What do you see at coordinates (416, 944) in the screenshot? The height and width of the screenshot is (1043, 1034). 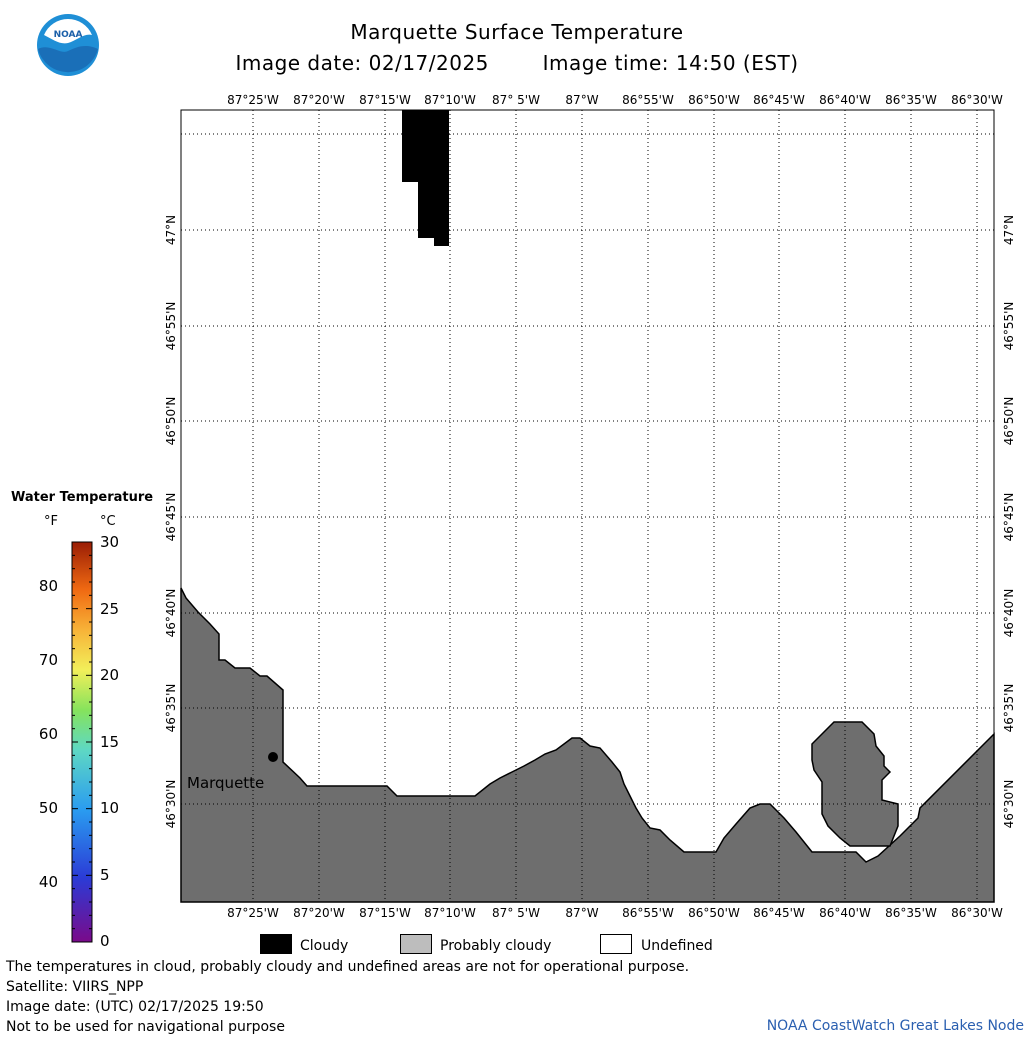 I see `legend-swatch-probably-cloudy` at bounding box center [416, 944].